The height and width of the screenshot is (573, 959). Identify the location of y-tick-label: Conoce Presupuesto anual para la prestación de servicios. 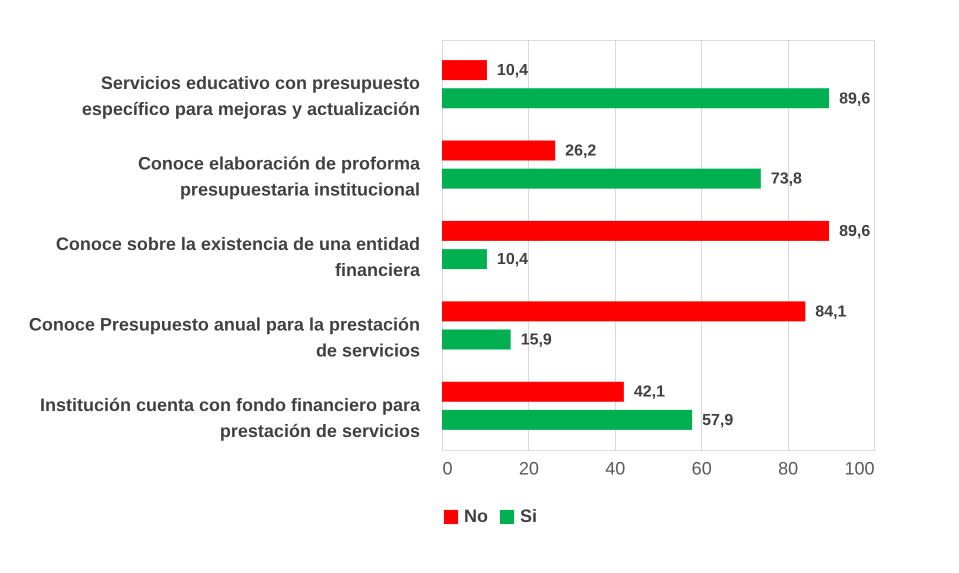
(224, 337).